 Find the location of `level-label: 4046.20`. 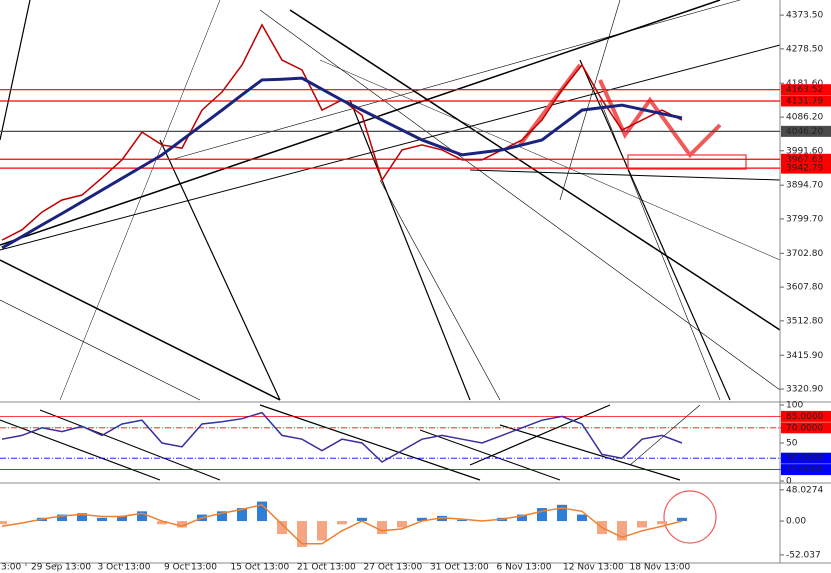

level-label: 4046.20 is located at coordinates (804, 132).